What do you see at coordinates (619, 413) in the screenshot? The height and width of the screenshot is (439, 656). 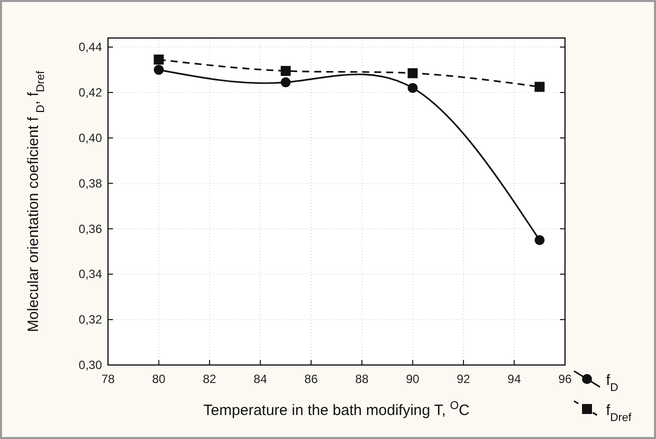 I see `legend-label: f$_{Dref}$` at bounding box center [619, 413].